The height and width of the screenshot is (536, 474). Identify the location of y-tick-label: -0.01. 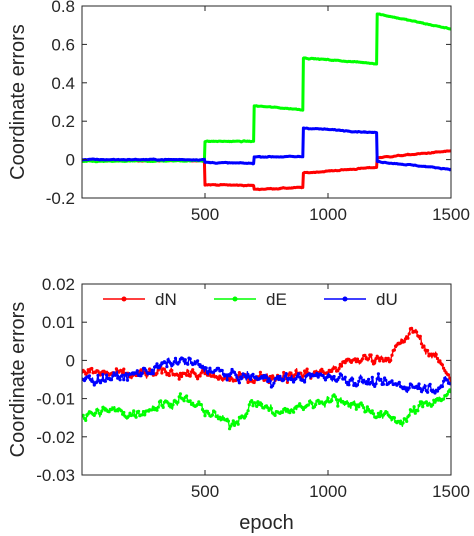
(55, 399).